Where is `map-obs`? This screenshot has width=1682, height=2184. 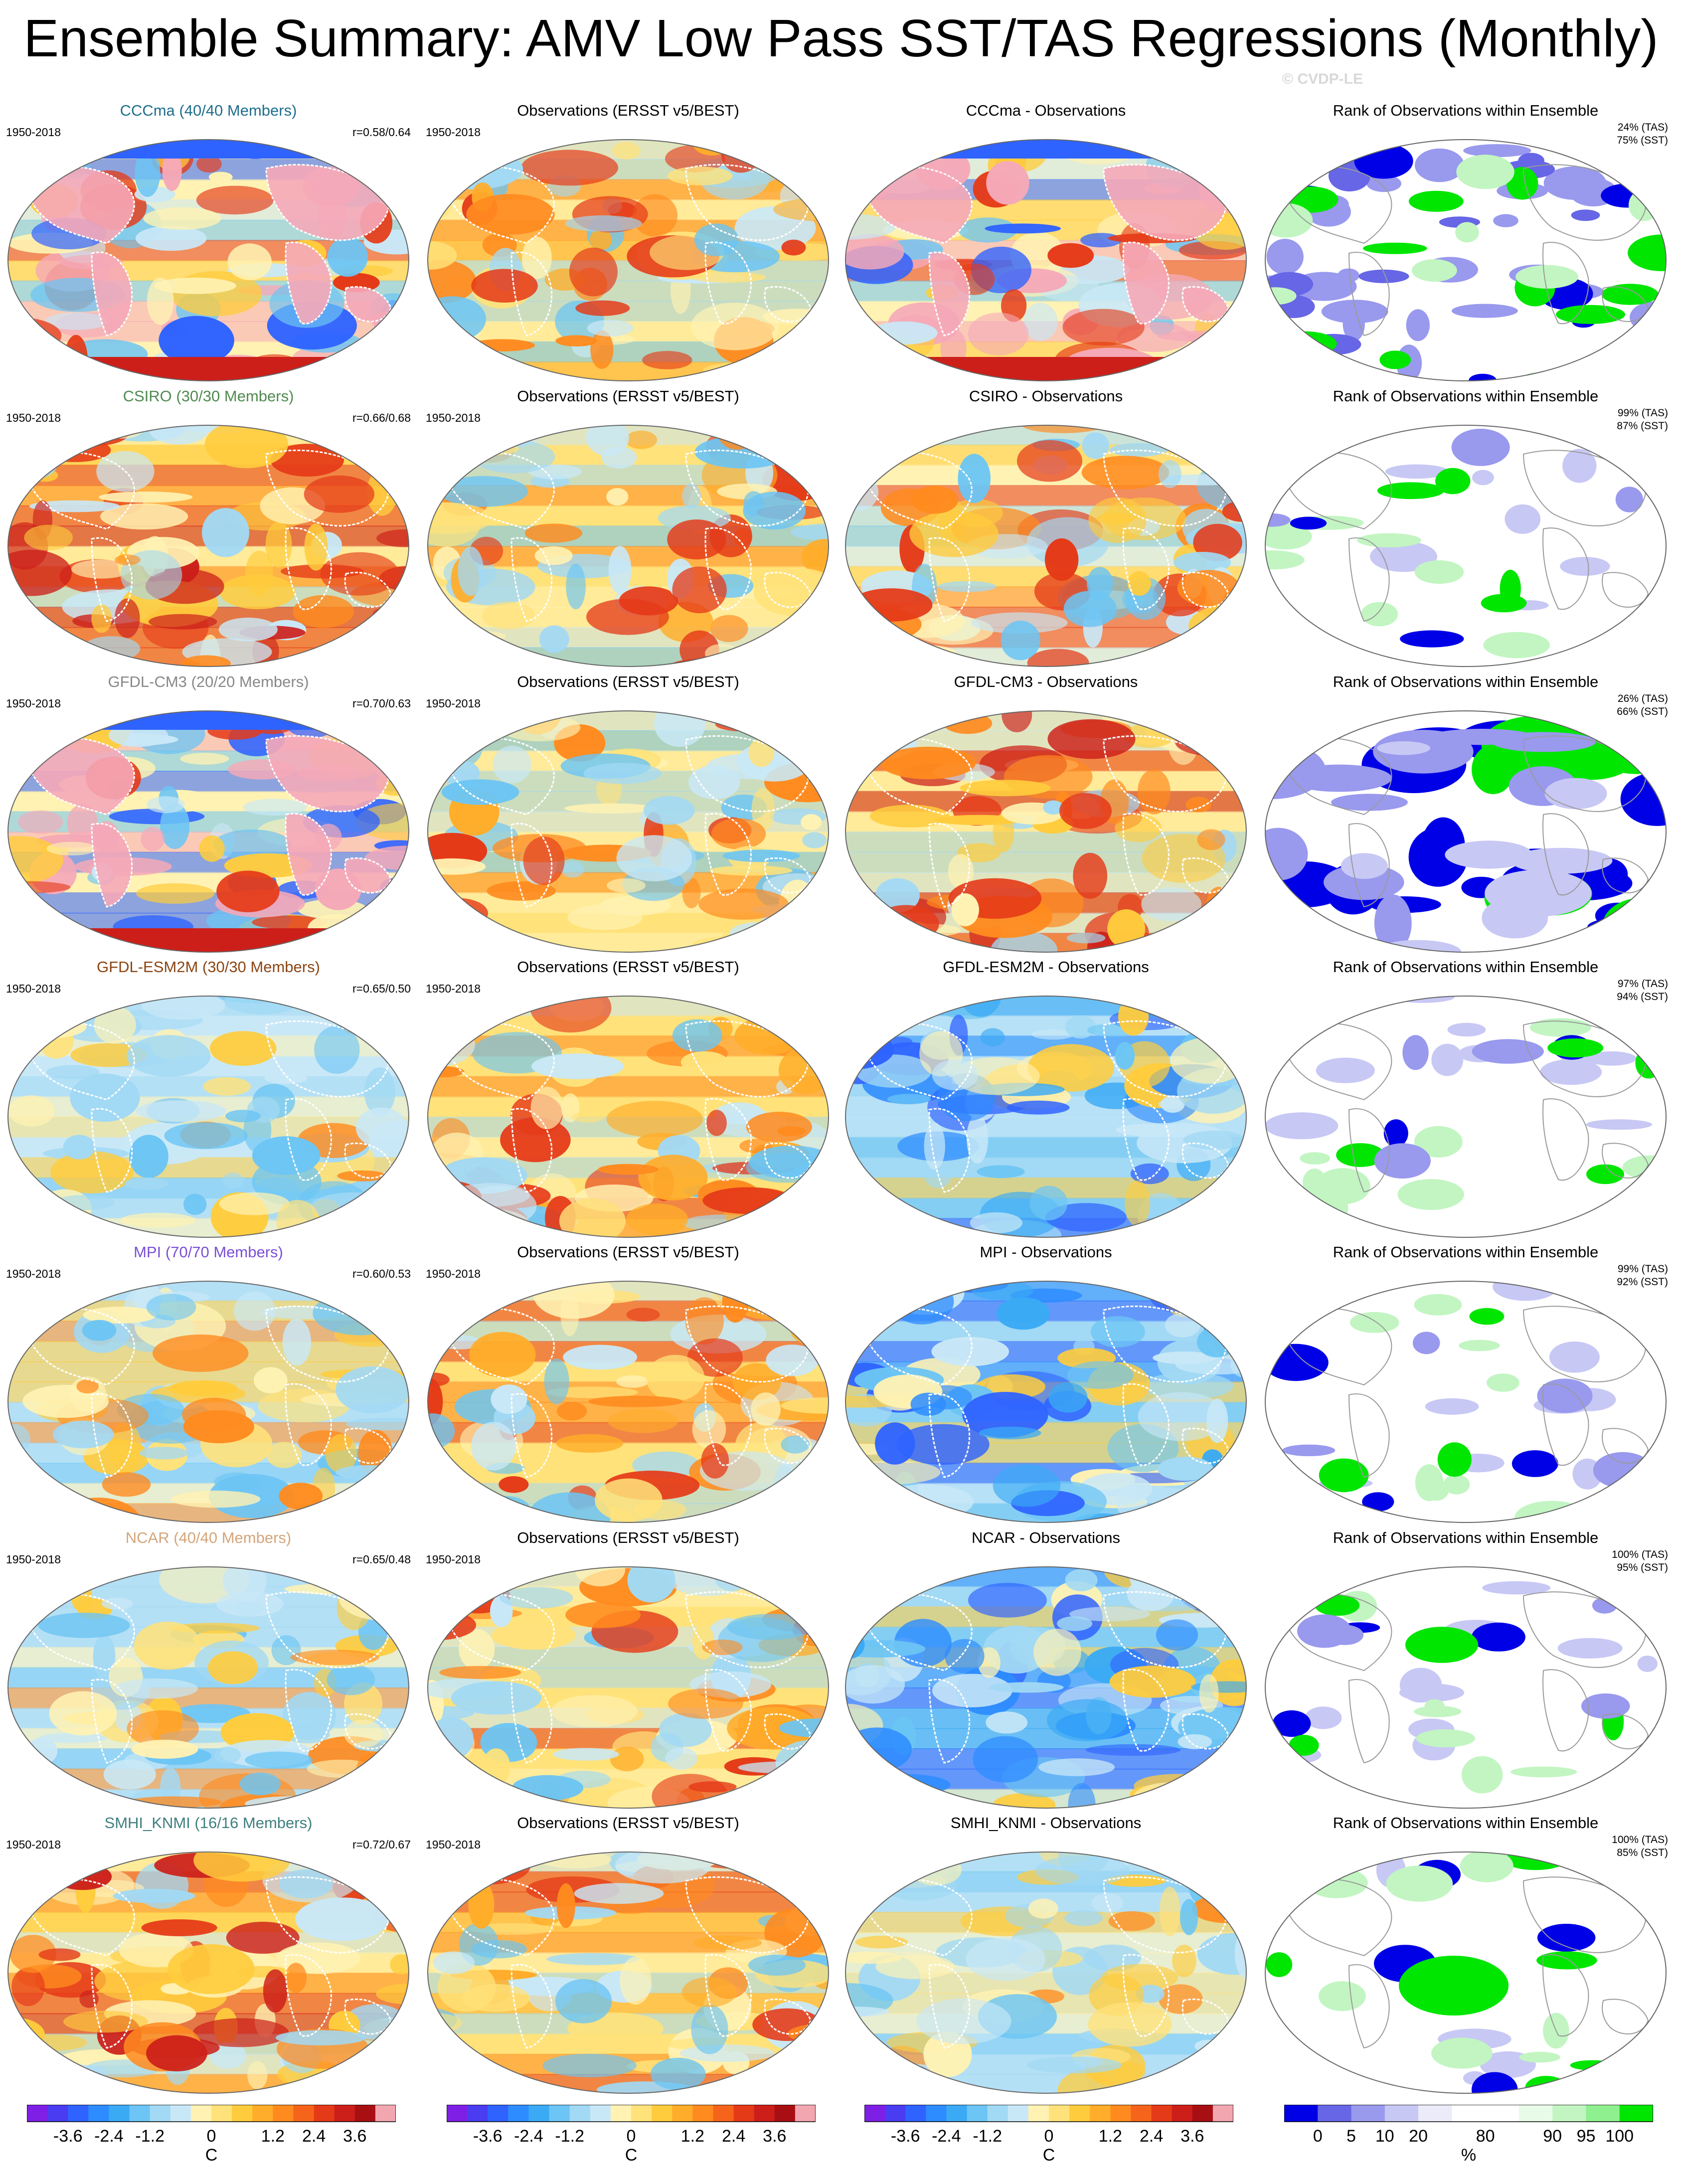 map-obs is located at coordinates (628, 831).